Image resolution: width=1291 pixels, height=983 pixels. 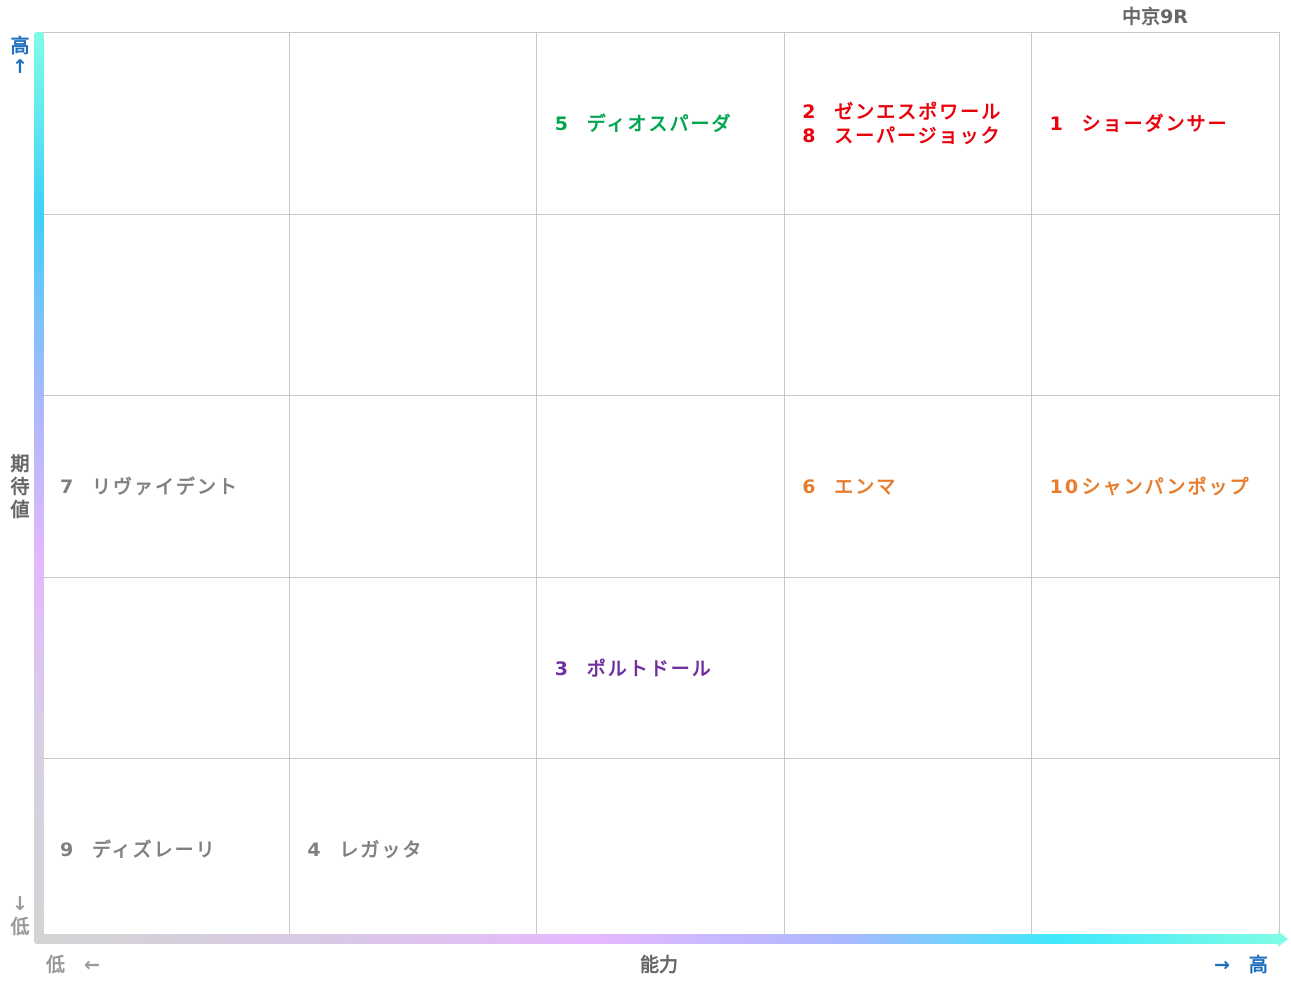 I want to click on horse-number: 2, so click(x=810, y=111).